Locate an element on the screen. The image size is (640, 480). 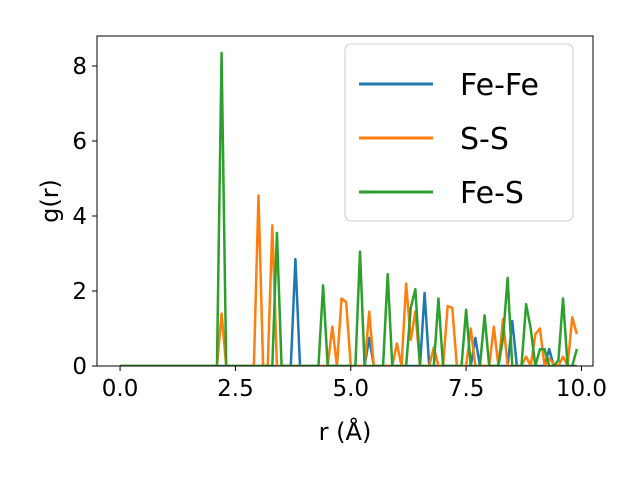
y-axis: 0 2 4 6 8 is located at coordinates (84, 217).